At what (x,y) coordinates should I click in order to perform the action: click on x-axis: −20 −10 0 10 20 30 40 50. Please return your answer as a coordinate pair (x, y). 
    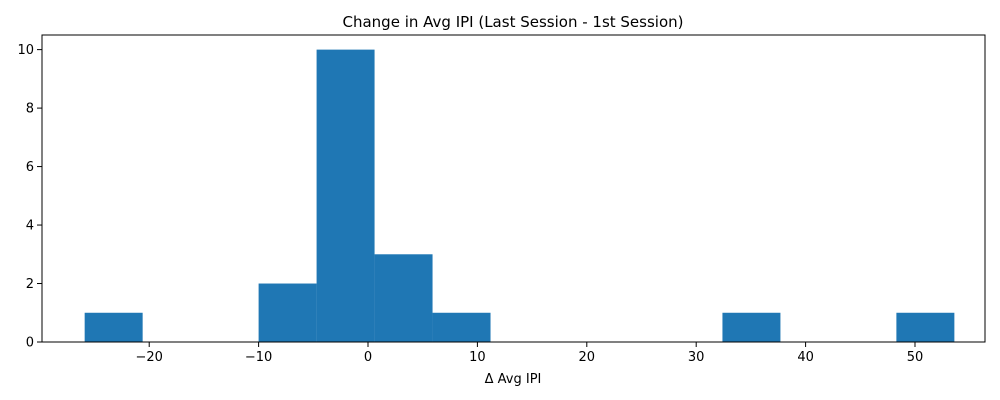
    Looking at the image, I should click on (529, 353).